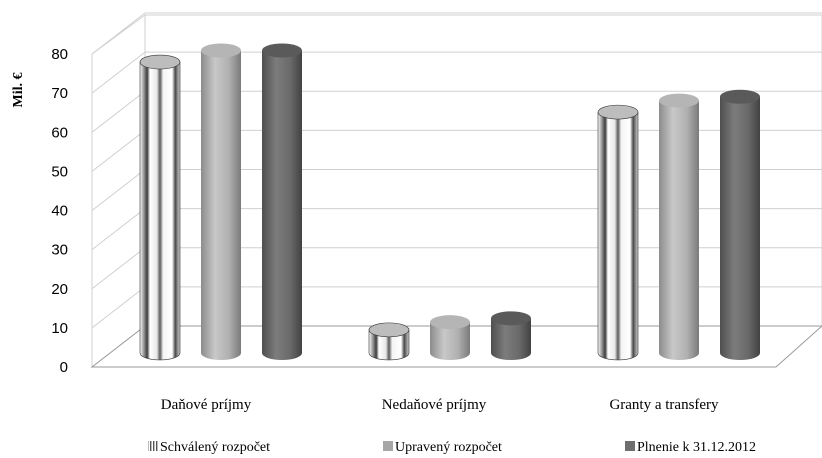 The image size is (822, 458). Describe the element at coordinates (59, 132) in the screenshot. I see `y-tick-label: 60` at that location.